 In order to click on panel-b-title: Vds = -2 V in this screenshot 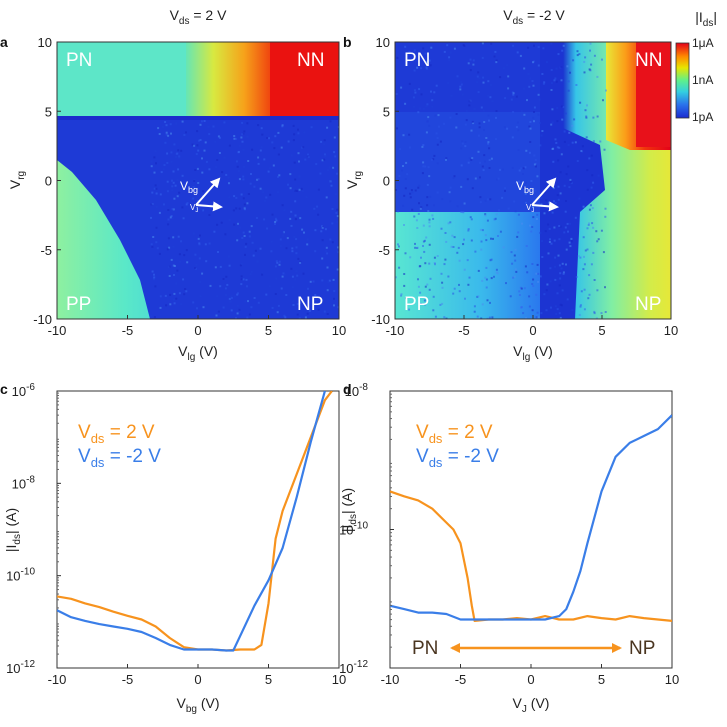, I will do `click(534, 17)`.